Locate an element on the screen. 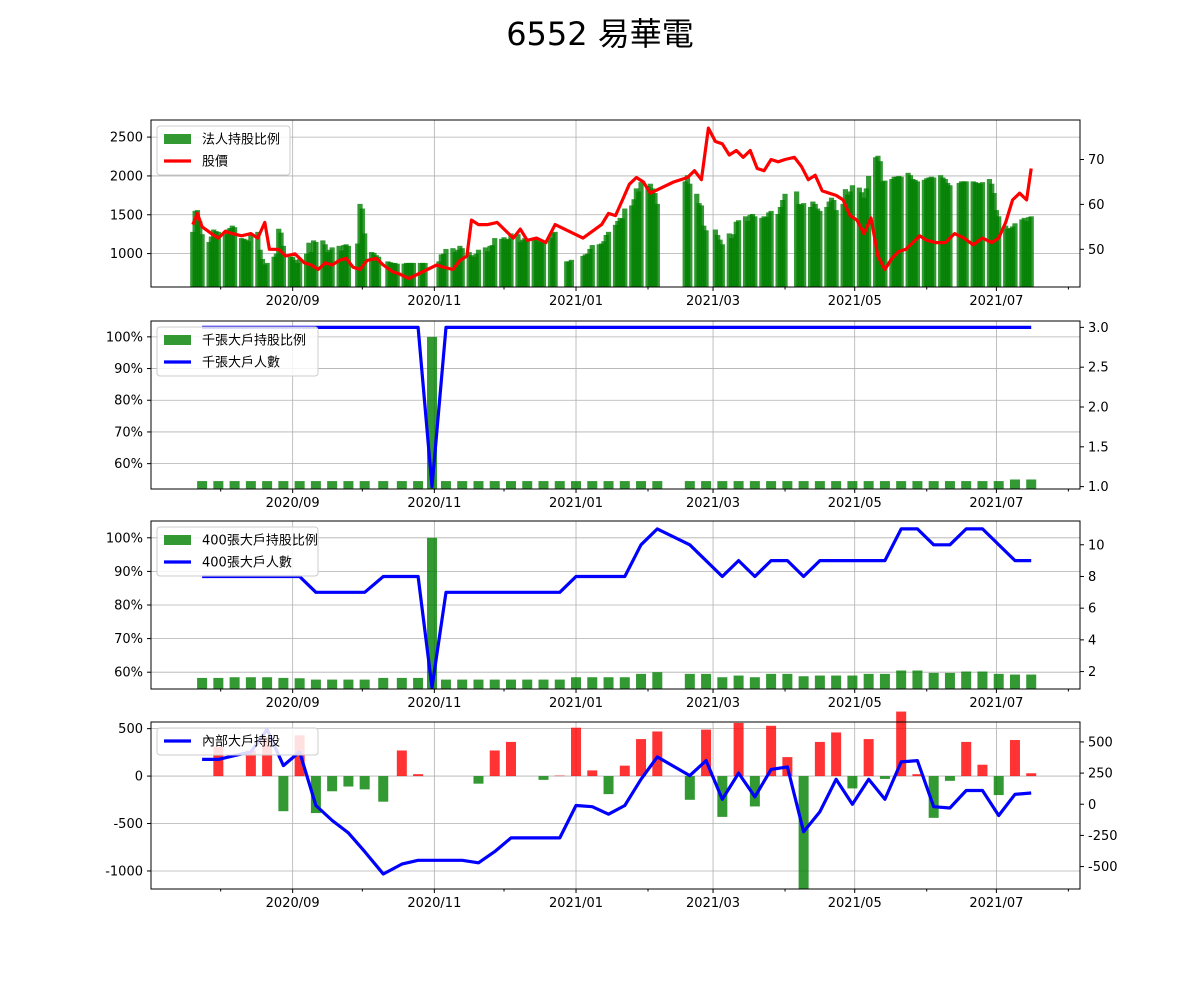 This screenshot has width=1200, height=1000. legend-label: 400張大戶人數 is located at coordinates (247, 563).